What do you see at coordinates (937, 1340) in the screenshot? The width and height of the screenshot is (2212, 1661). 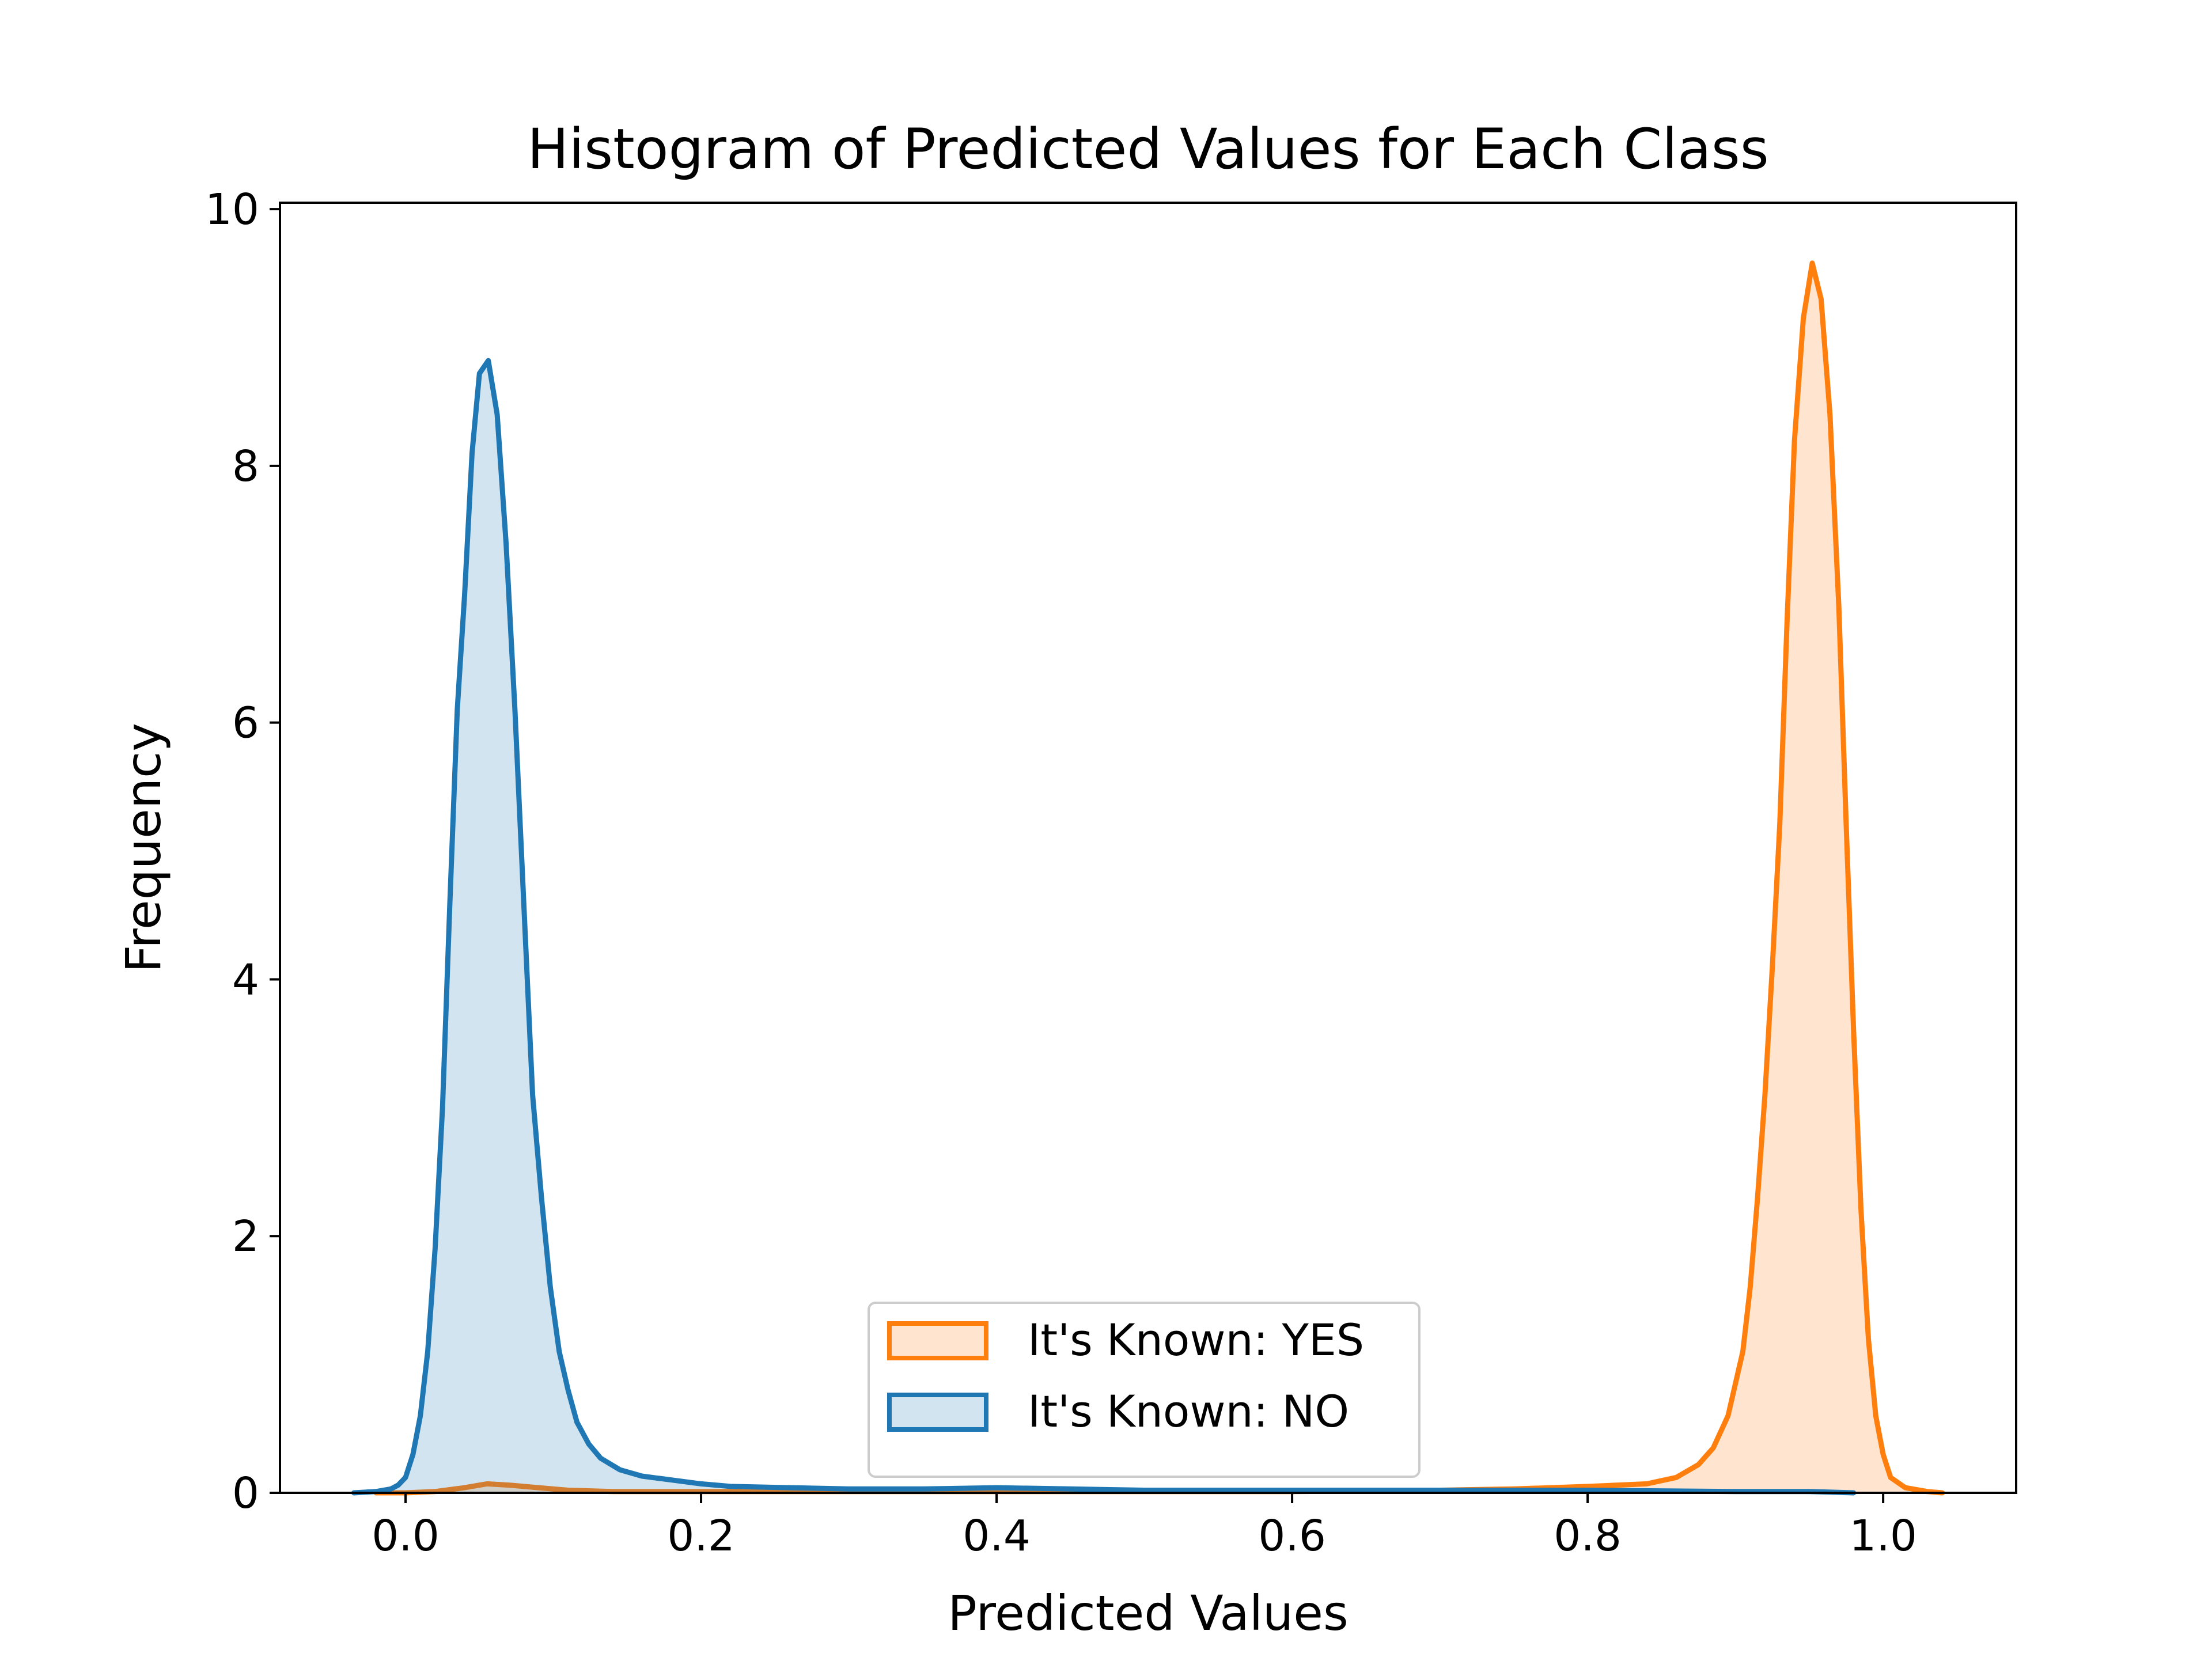 I see `legend-swatch-it-s-known-yes` at bounding box center [937, 1340].